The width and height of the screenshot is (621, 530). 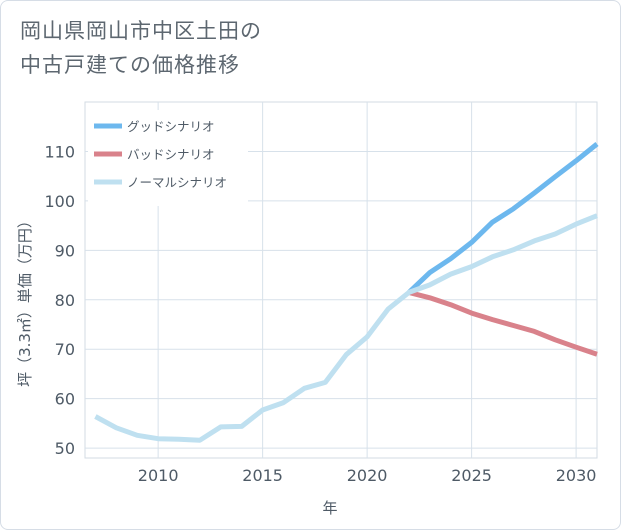 What do you see at coordinates (262, 475) in the screenshot?
I see `x-tick-label: 2015` at bounding box center [262, 475].